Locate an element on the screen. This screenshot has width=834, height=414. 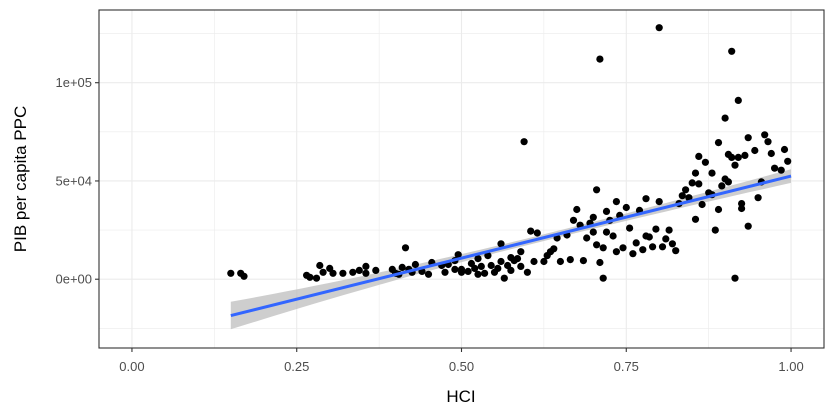
y-axis-ticks: 0e+00 5e+04 1e+05 is located at coordinates (77, 181).